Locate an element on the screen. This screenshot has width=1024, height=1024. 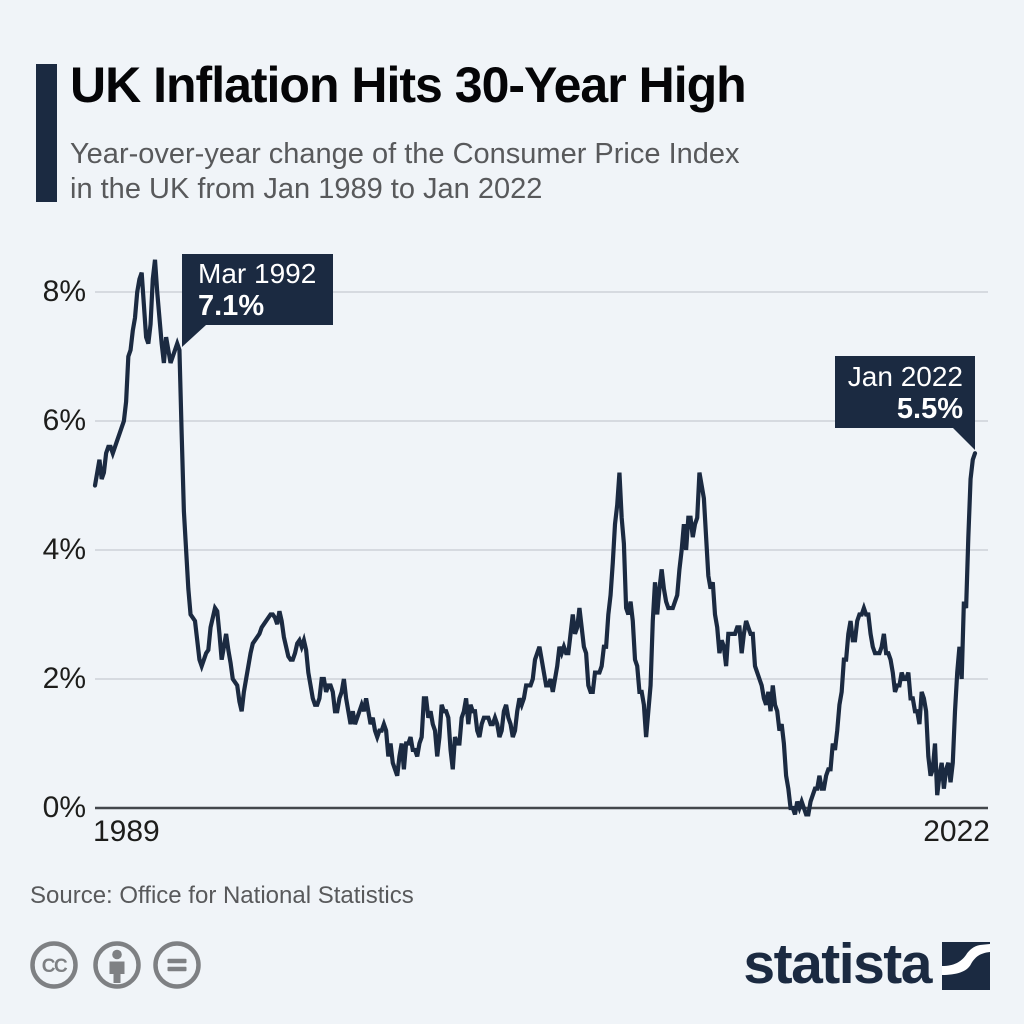
annotation-value-label: 5.5% is located at coordinates (929, 409).